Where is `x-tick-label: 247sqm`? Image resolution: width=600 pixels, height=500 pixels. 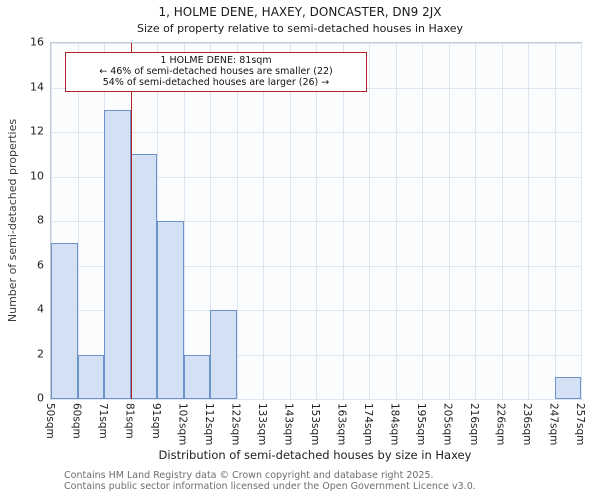 x-tick-label: 247sqm is located at coordinates (553, 424).